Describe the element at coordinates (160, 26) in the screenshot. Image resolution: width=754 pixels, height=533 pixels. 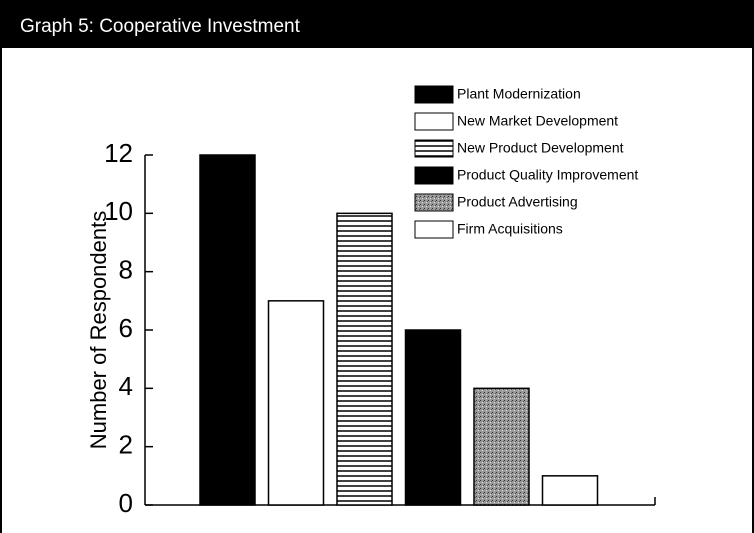
I see `chart-title: Graph 5: Cooperative Investment` at that location.